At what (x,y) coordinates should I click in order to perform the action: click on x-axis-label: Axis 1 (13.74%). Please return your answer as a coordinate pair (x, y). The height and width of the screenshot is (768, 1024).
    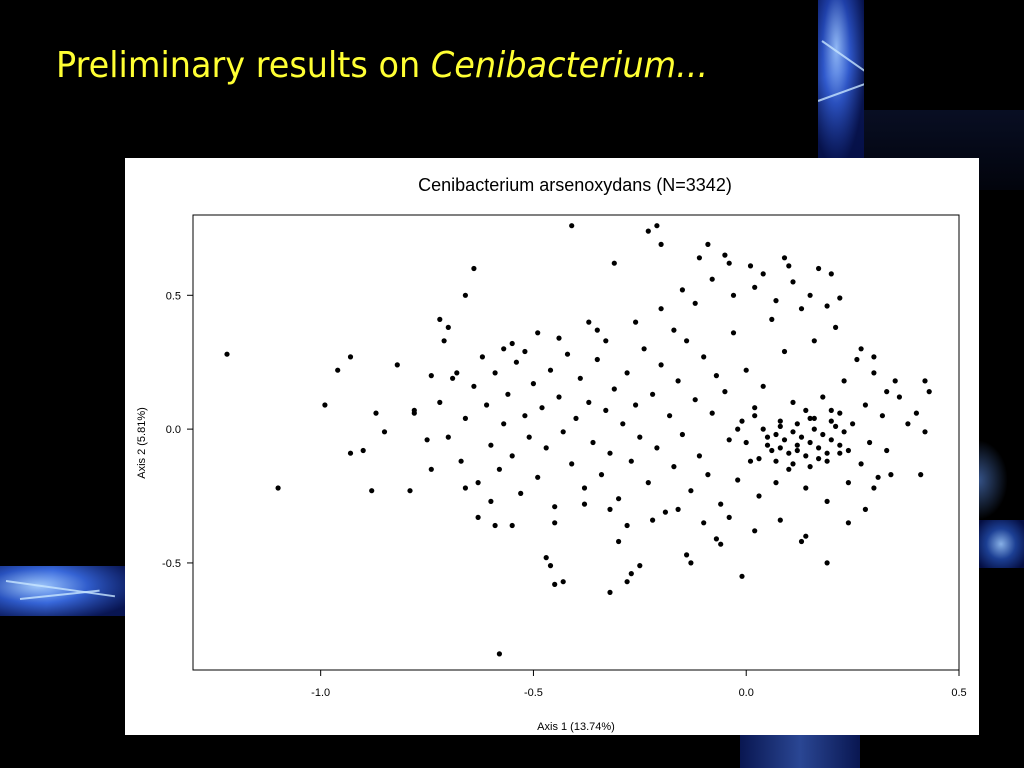
    Looking at the image, I should click on (576, 727).